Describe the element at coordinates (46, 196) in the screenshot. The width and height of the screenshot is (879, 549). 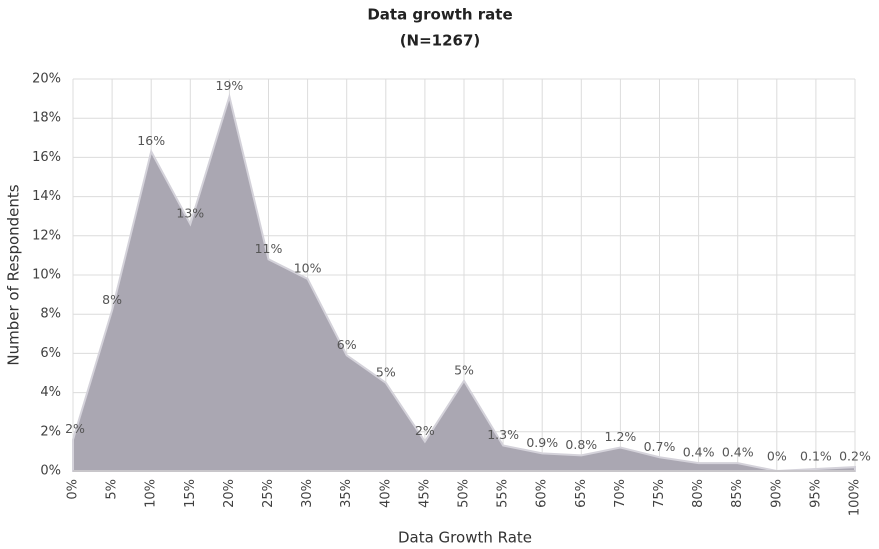
I see `y-tick-label: 14%` at that location.